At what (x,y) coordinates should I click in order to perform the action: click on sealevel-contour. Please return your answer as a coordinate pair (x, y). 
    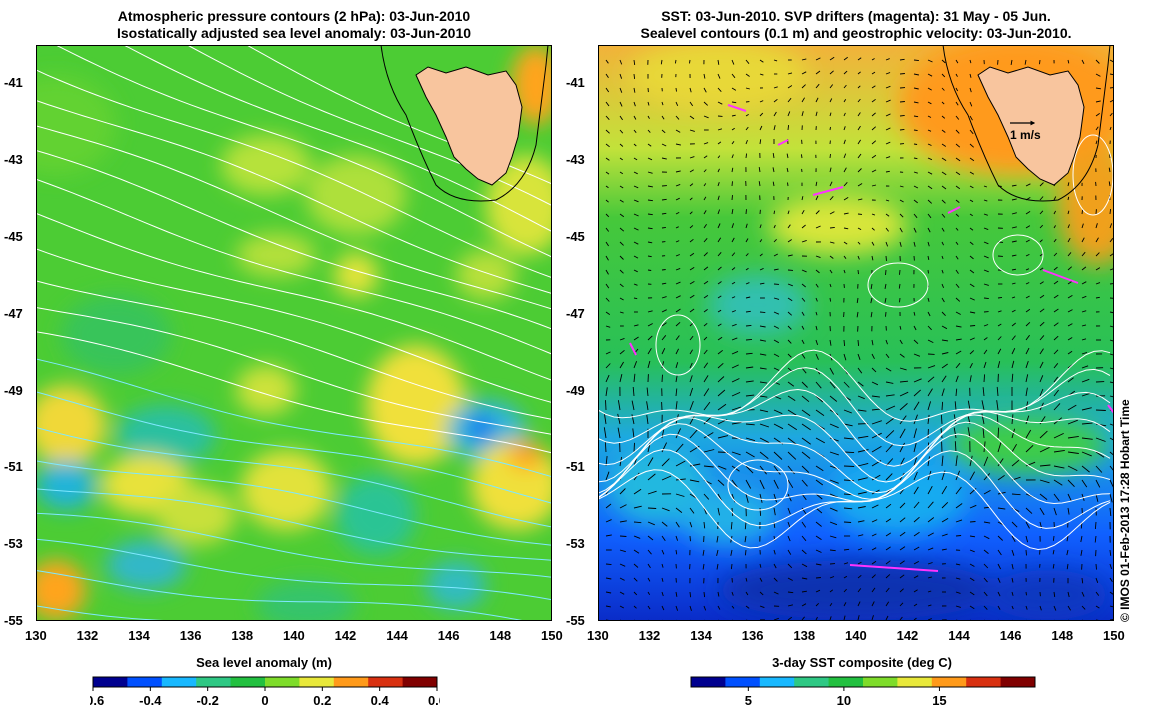
    Looking at the image, I should click on (1018, 255).